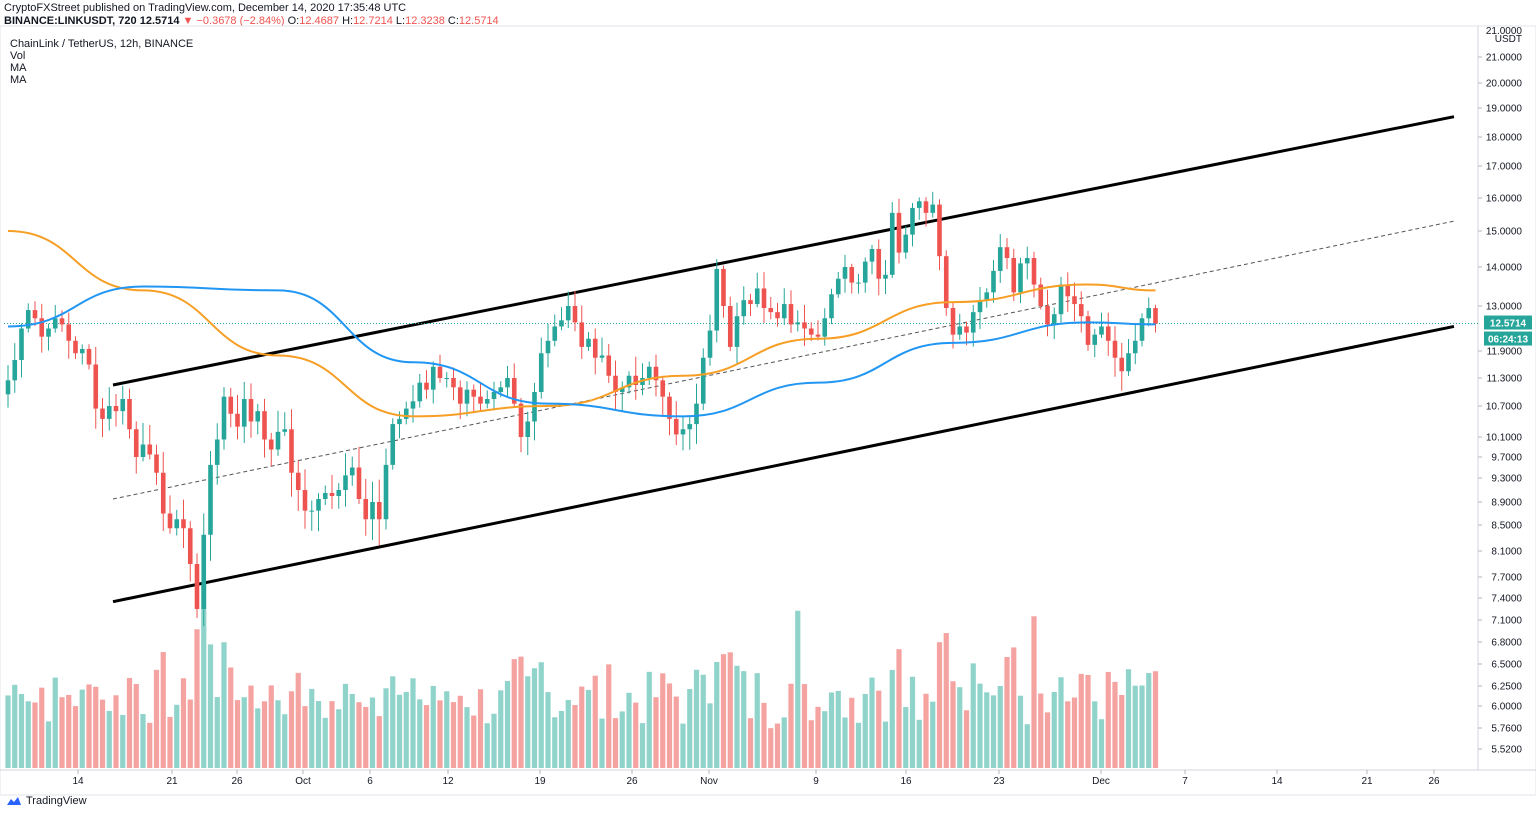 The width and height of the screenshot is (1536, 814). I want to click on countdown-badge: 06:24:13, so click(1508, 340).